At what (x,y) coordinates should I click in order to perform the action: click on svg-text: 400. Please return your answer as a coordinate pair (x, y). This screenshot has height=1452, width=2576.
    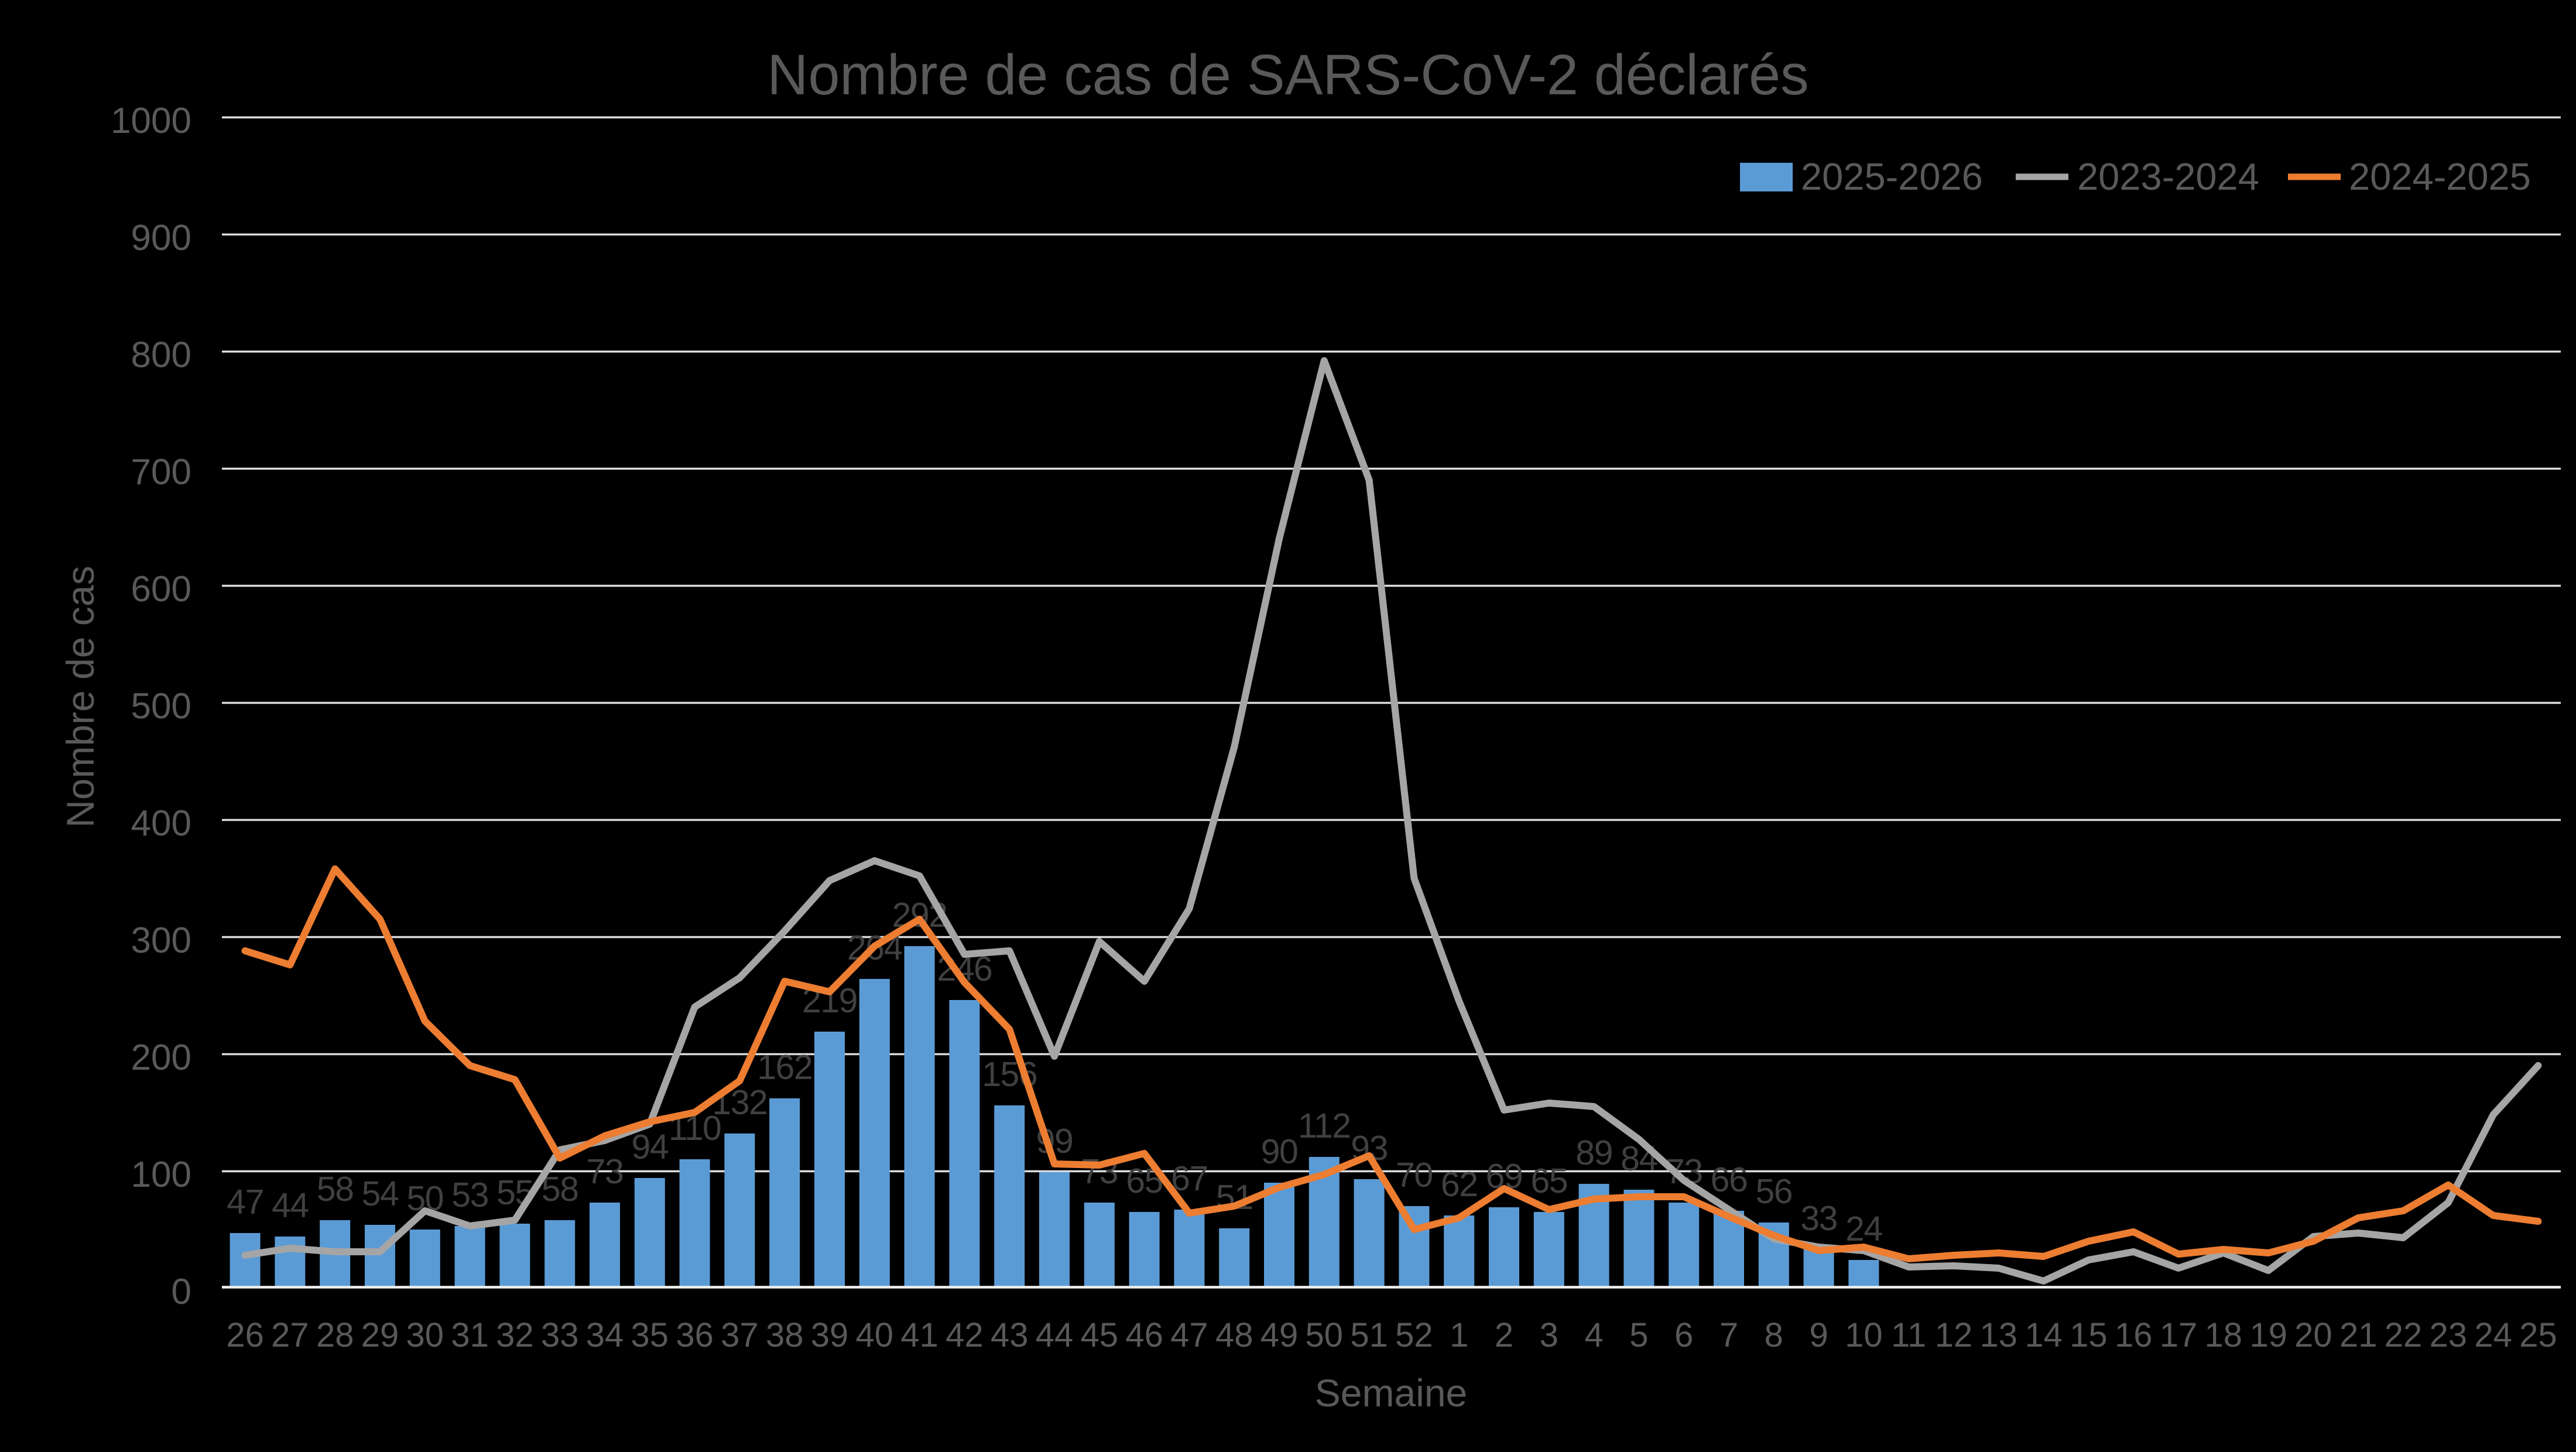
    Looking at the image, I should click on (161, 823).